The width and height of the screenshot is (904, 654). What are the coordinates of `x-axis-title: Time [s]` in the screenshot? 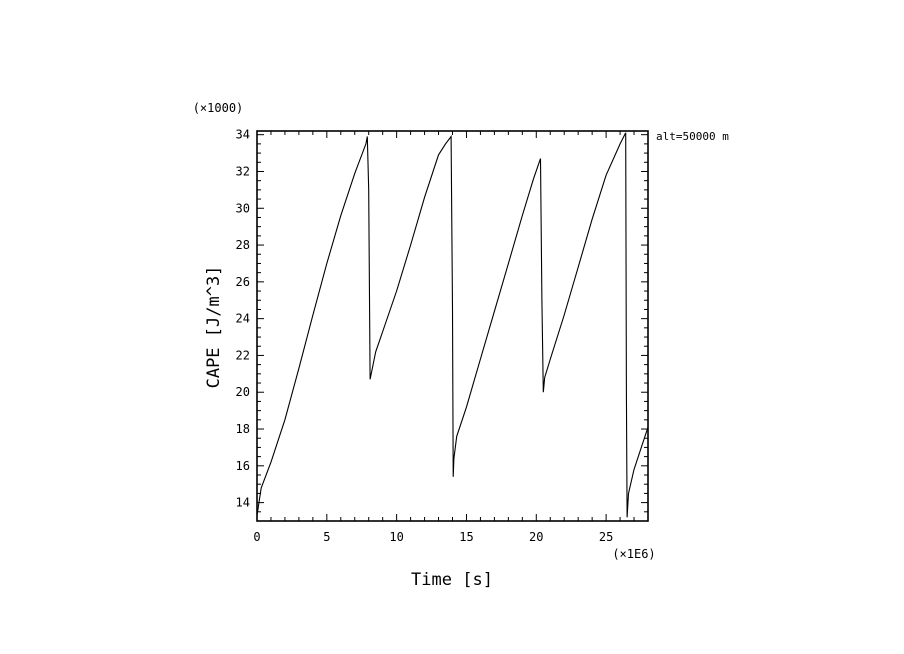 It's located at (452, 580).